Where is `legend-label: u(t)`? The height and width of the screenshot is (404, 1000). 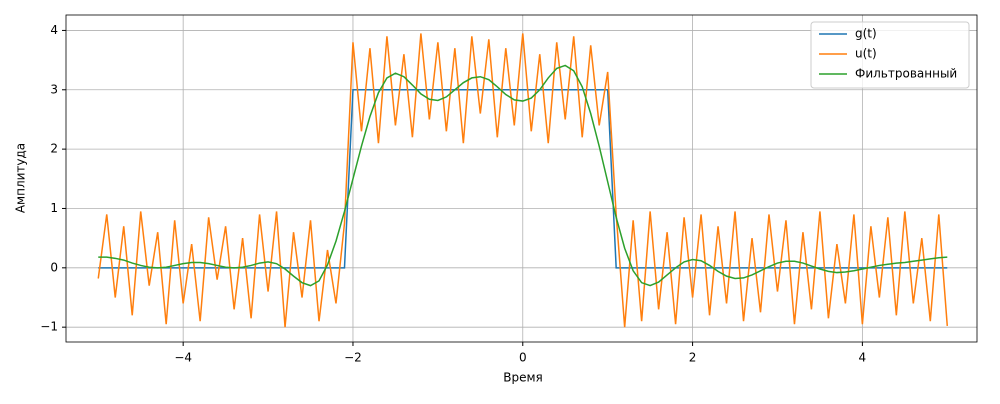 legend-label: u(t) is located at coordinates (866, 54).